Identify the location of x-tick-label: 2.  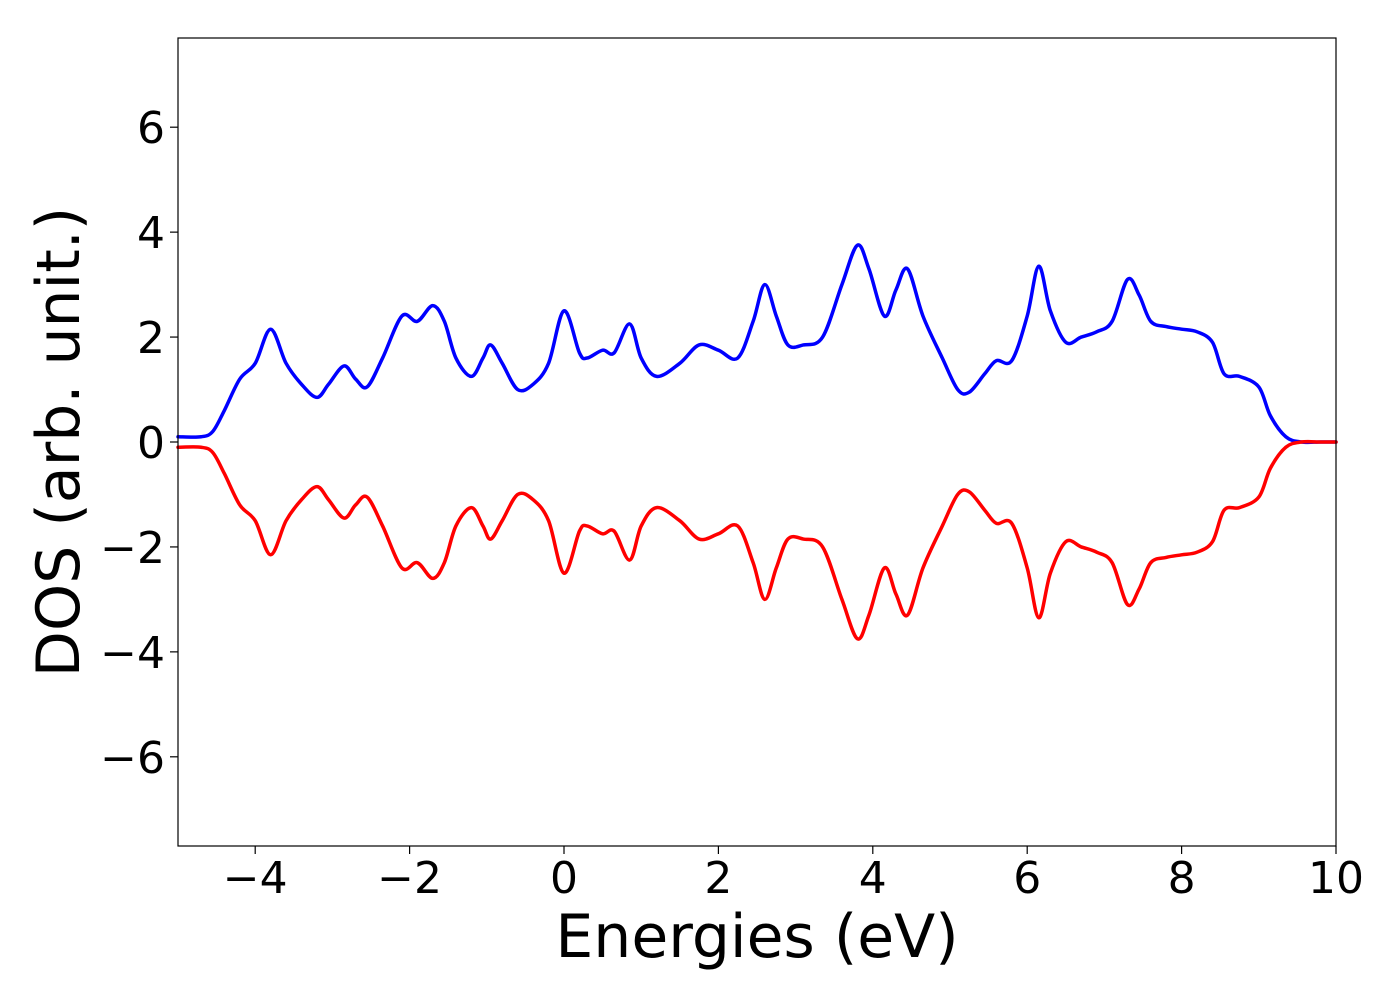
(718, 878).